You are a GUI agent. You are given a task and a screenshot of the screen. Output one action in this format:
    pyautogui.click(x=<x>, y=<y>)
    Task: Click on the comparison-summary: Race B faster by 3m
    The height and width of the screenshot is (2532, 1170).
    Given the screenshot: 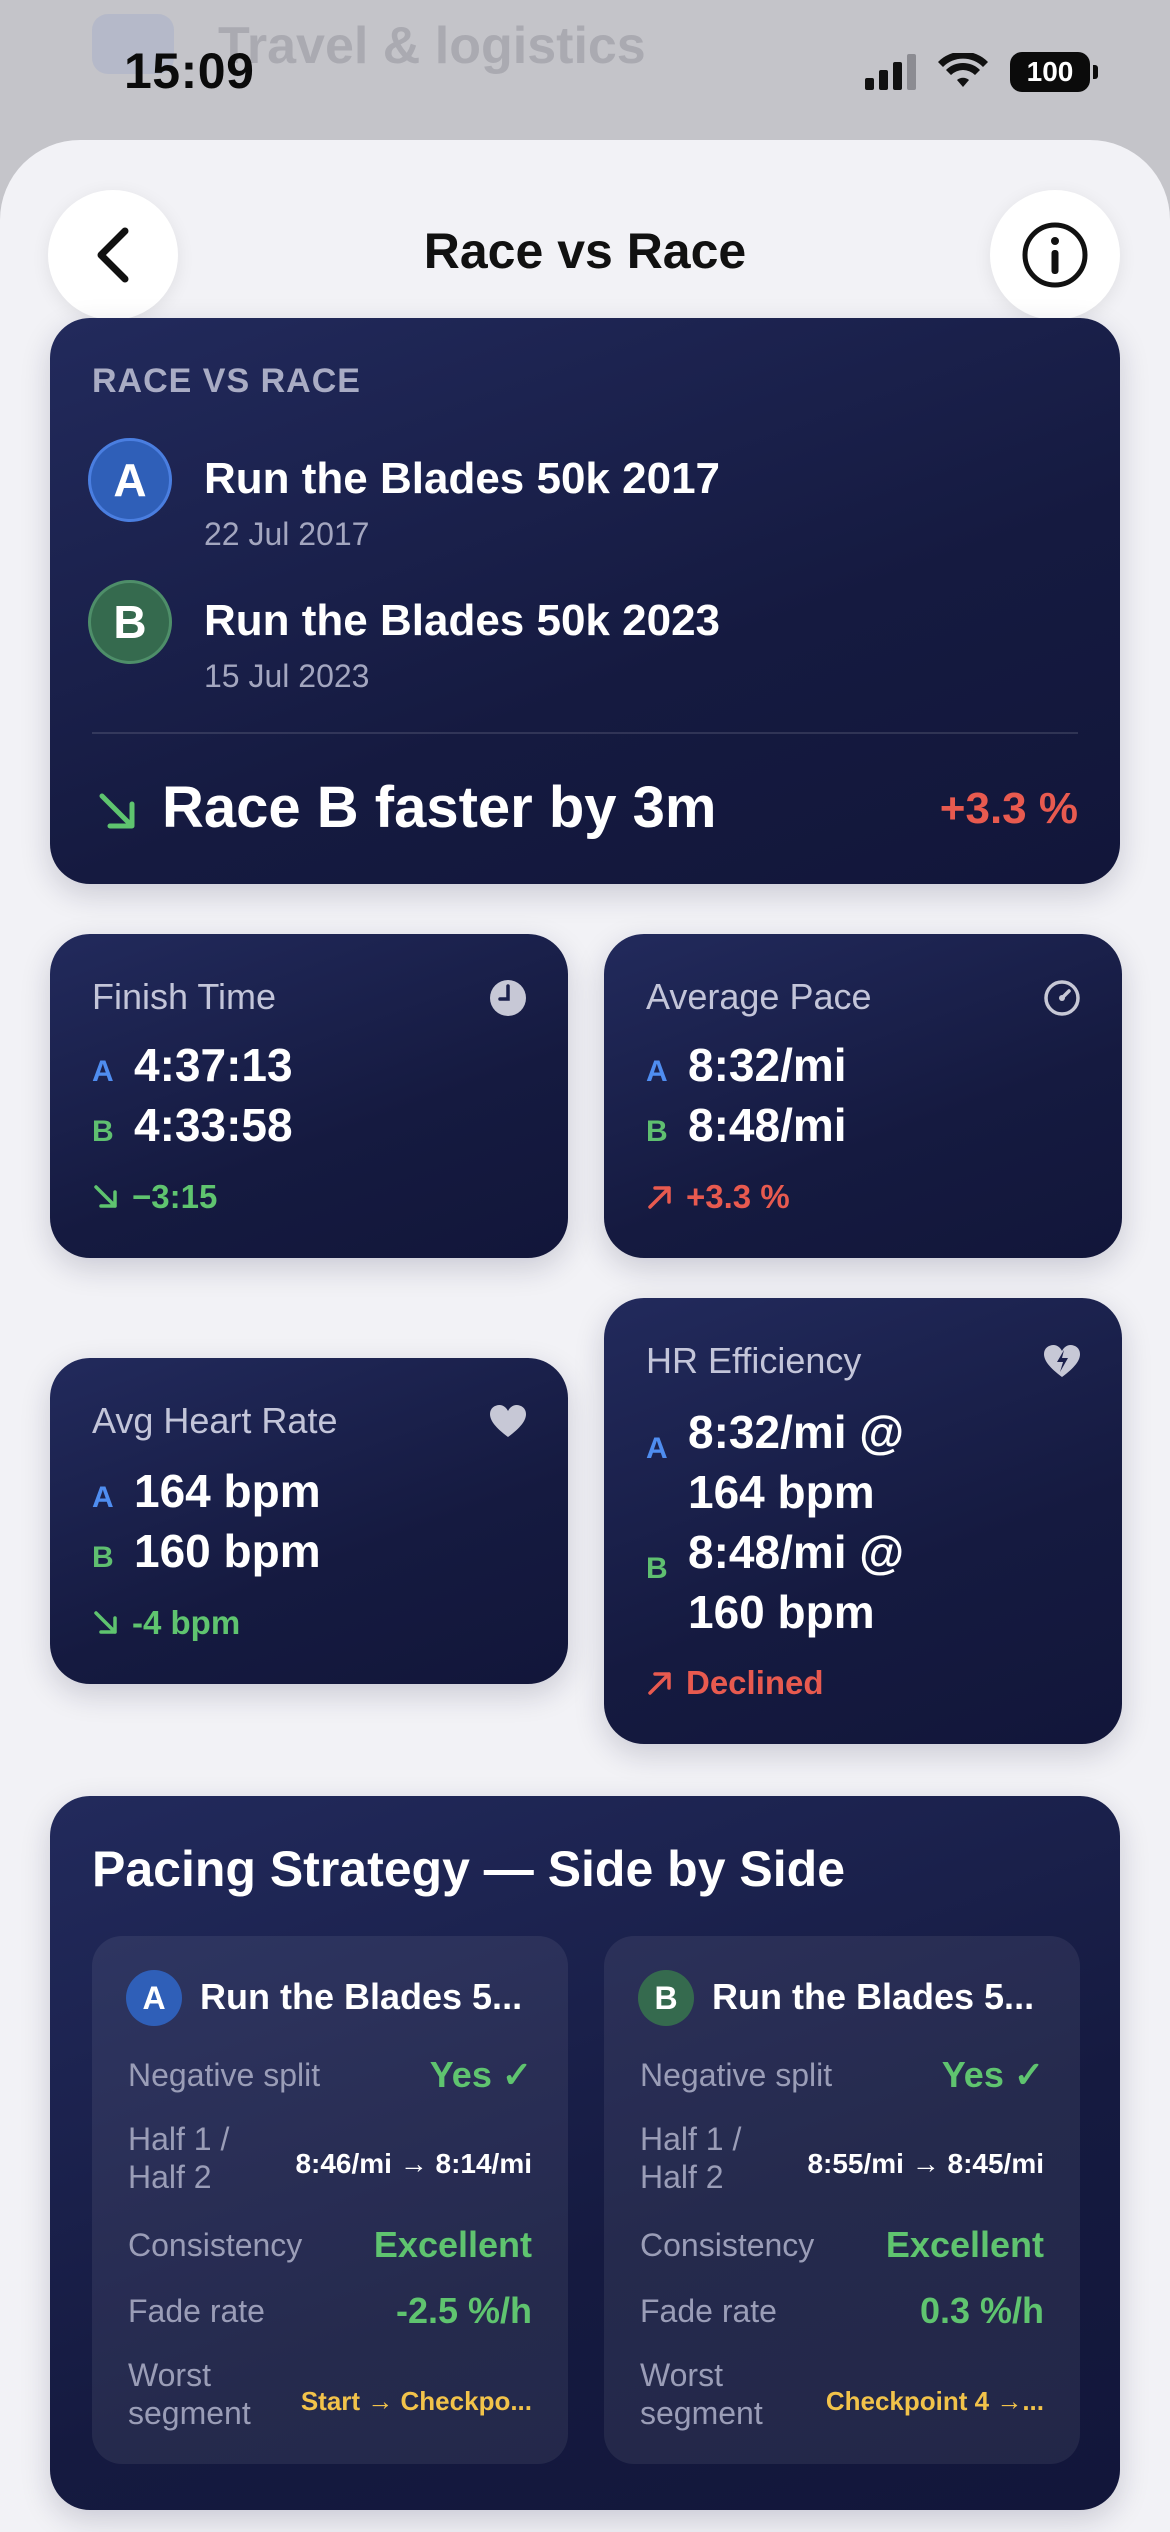 What is the action you would take?
    pyautogui.click(x=439, y=807)
    